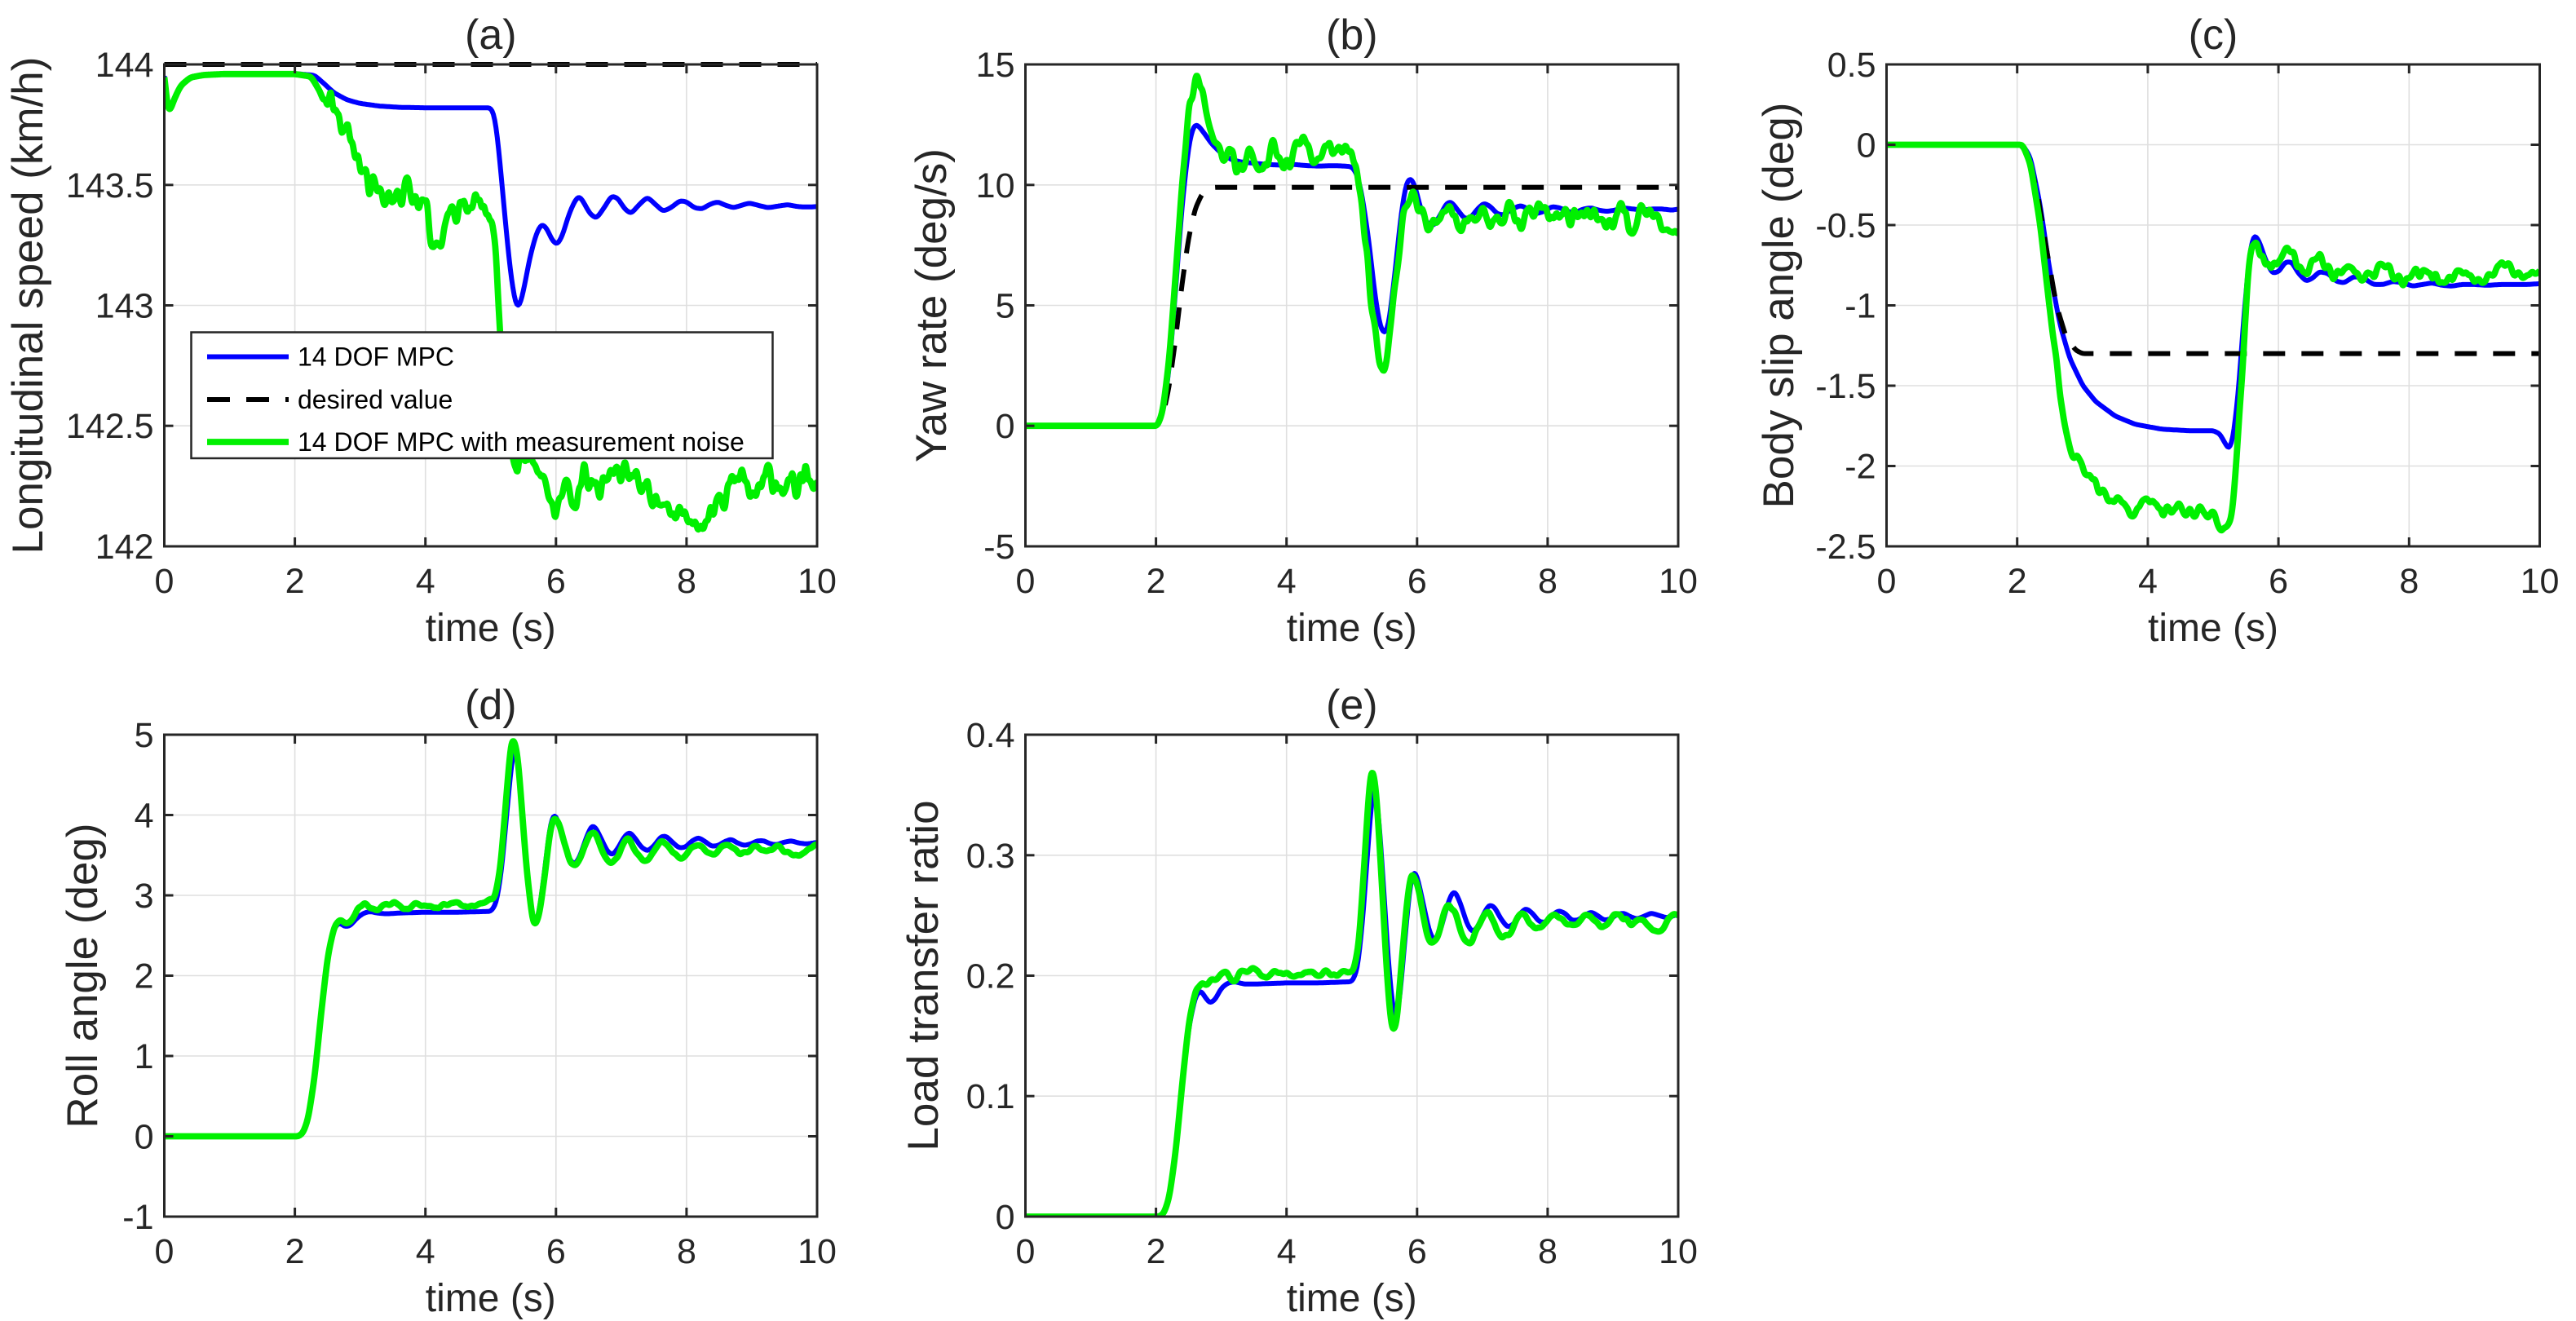 This screenshot has height=1321, width=2576. What do you see at coordinates (990, 857) in the screenshot?
I see `svg-text: 0.3` at bounding box center [990, 857].